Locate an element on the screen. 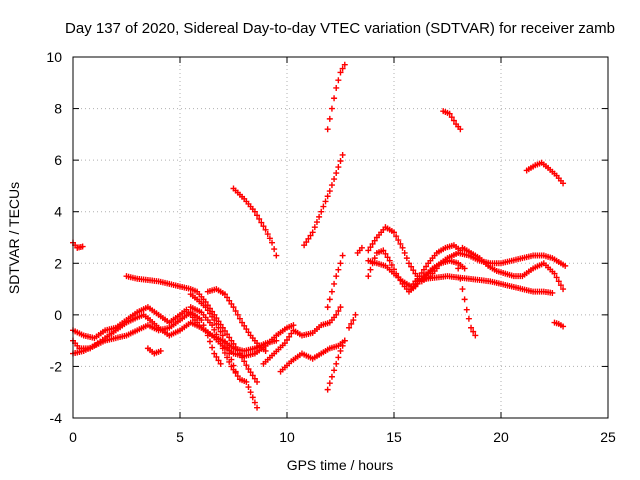 This screenshot has width=640, height=480. y-tick-label: 4 is located at coordinates (58, 212).